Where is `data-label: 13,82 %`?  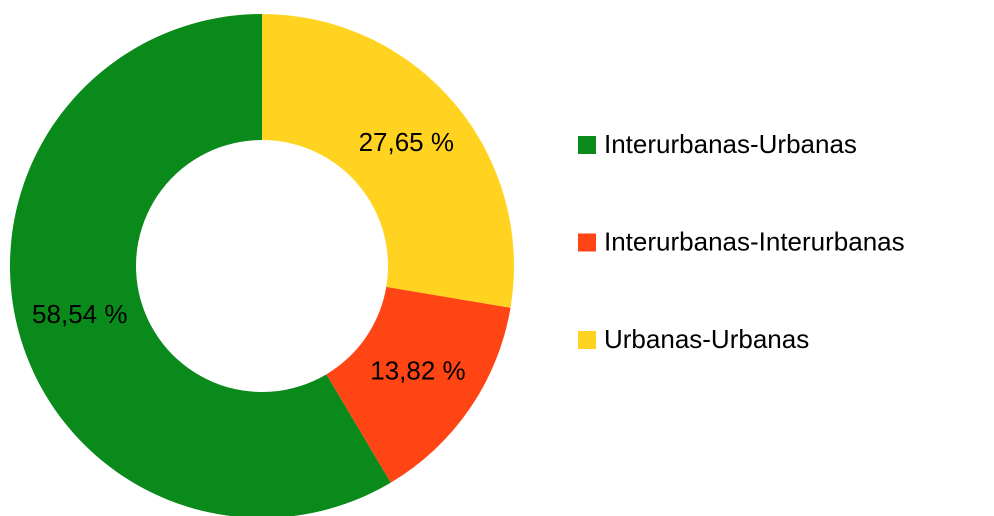 data-label: 13,82 % is located at coordinates (417, 371).